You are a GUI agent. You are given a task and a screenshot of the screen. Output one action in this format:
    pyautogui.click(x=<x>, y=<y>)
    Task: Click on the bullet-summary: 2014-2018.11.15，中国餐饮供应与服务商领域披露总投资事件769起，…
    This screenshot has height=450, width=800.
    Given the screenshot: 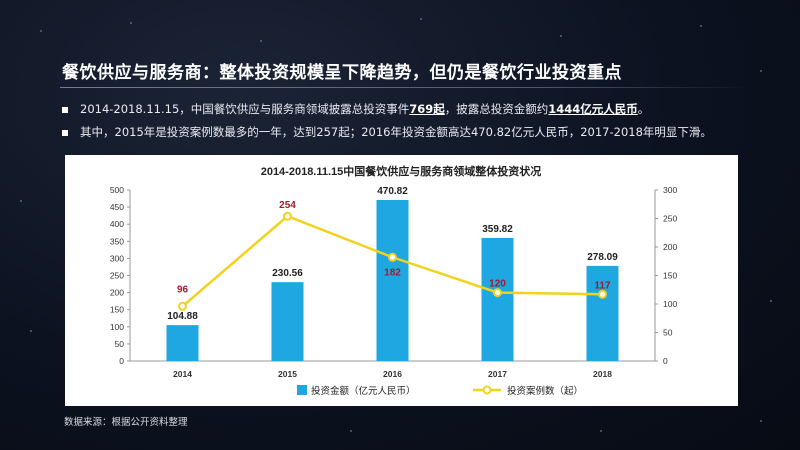 What is the action you would take?
    pyautogui.click(x=355, y=109)
    